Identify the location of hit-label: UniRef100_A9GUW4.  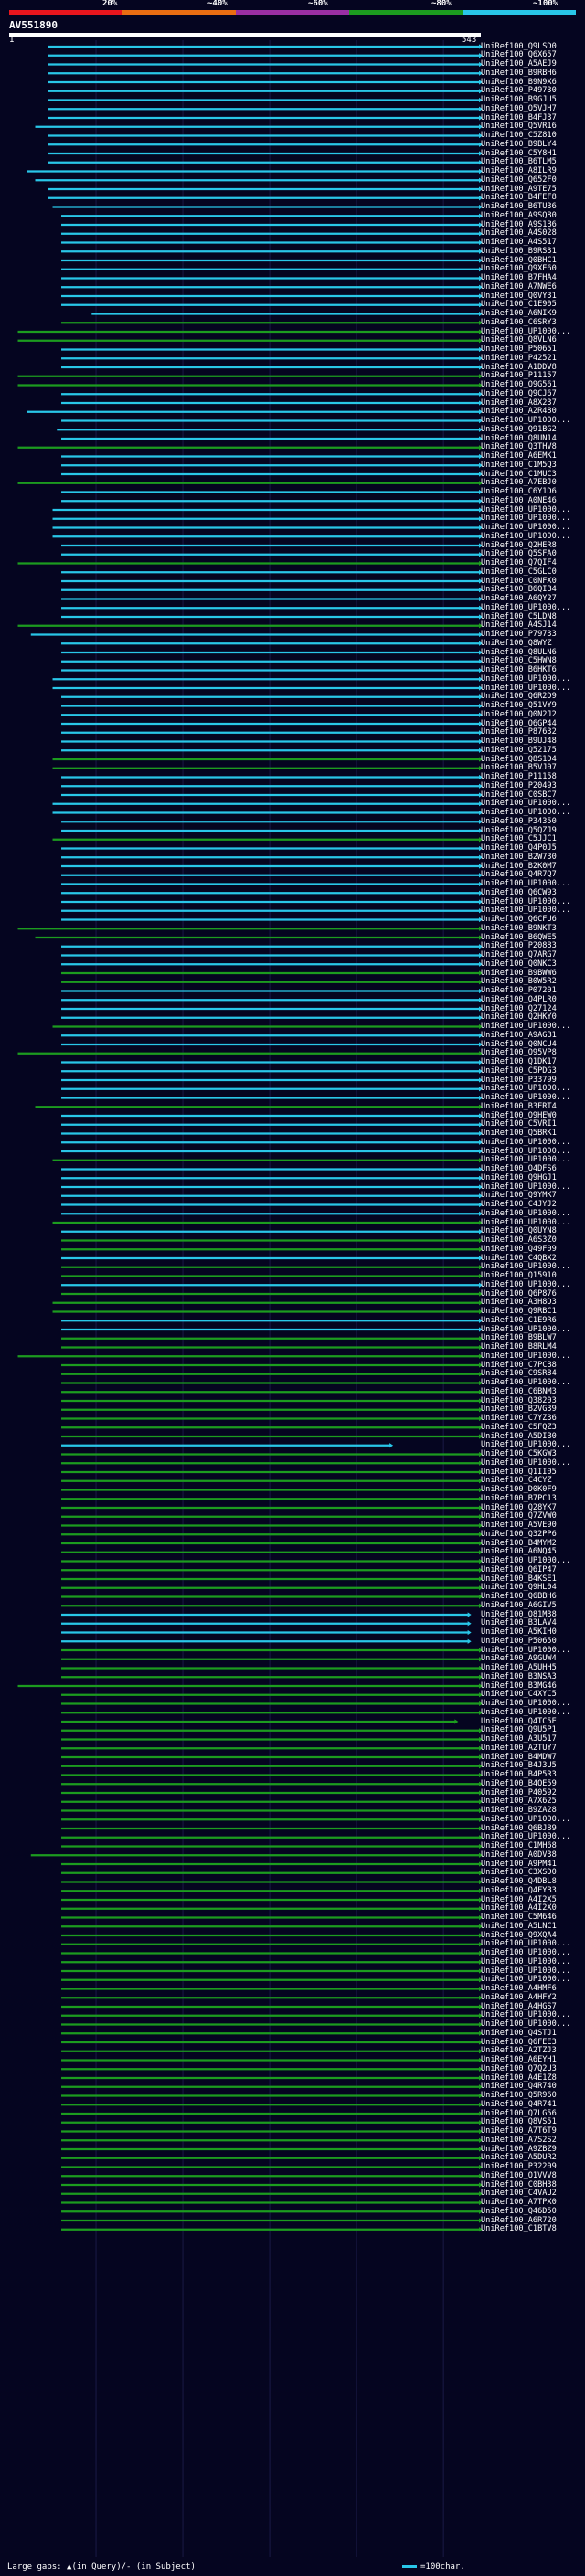
(519, 1659).